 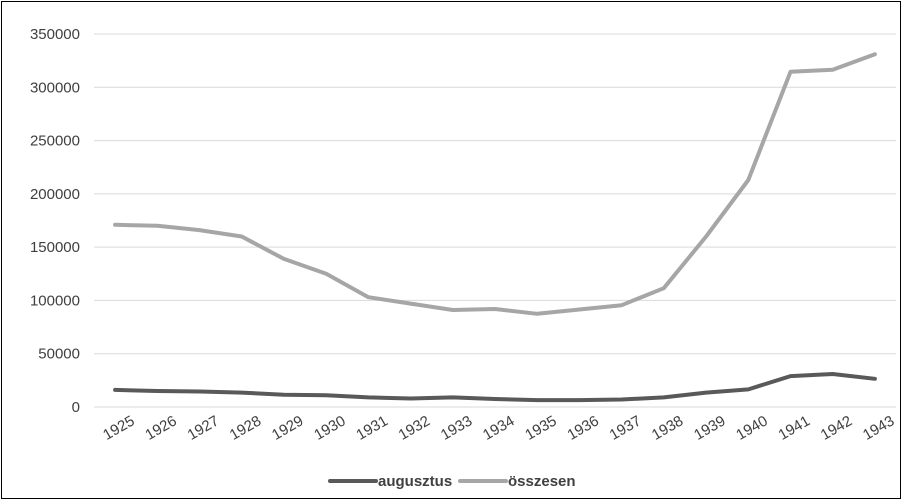 What do you see at coordinates (245, 427) in the screenshot?
I see `x-tick-label-1928: 1928` at bounding box center [245, 427].